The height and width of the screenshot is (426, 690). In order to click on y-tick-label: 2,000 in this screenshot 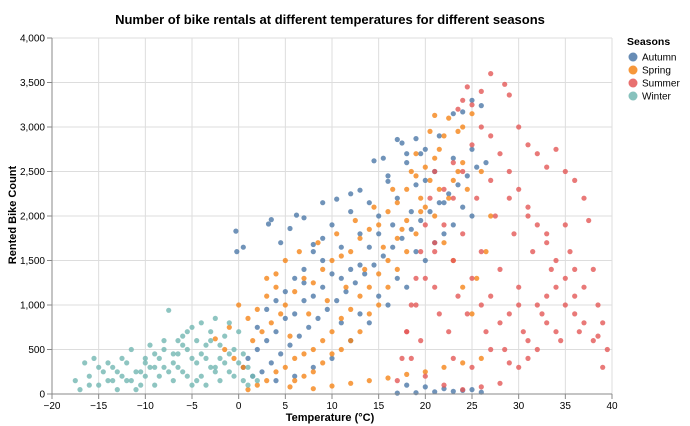, I will do `click(32, 217)`.